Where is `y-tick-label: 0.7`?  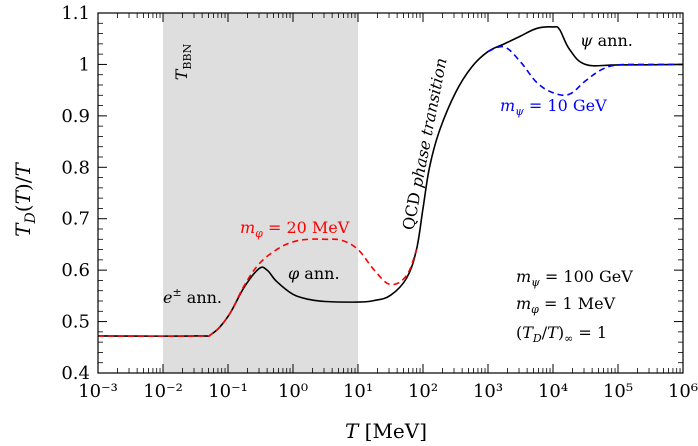 y-tick-label: 0.7 is located at coordinates (75, 219).